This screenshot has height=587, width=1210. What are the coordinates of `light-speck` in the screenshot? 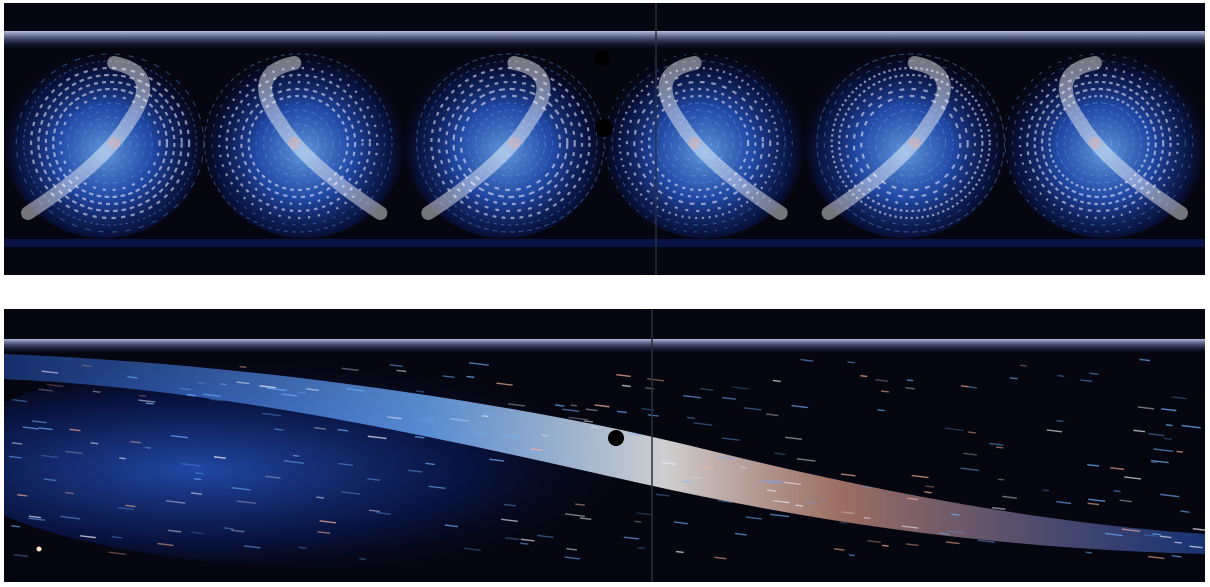 It's located at (39, 549).